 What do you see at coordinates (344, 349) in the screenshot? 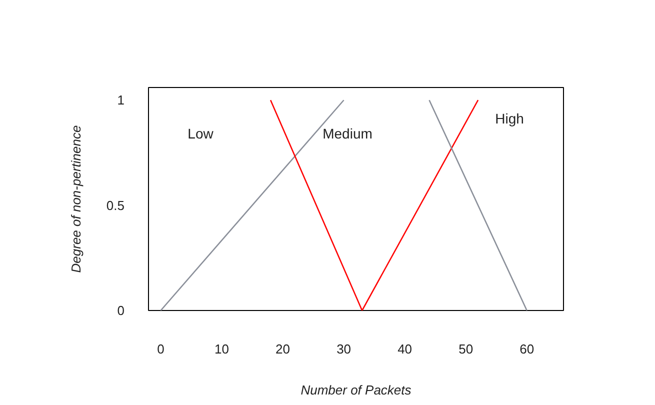
I see `x-tick-label: 30` at bounding box center [344, 349].